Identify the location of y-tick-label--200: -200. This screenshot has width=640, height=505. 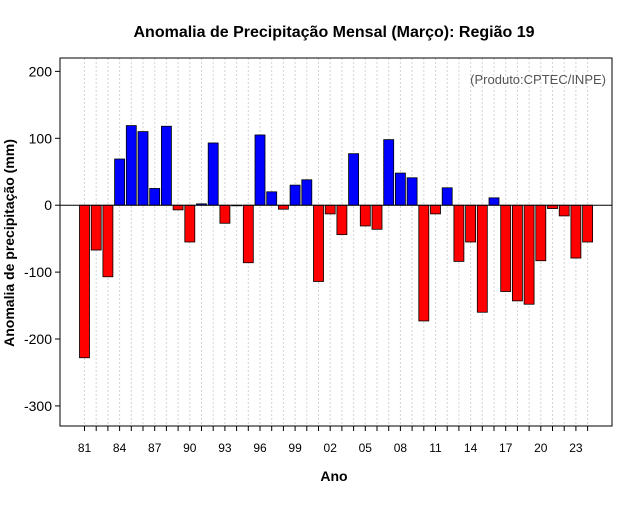
(38, 339).